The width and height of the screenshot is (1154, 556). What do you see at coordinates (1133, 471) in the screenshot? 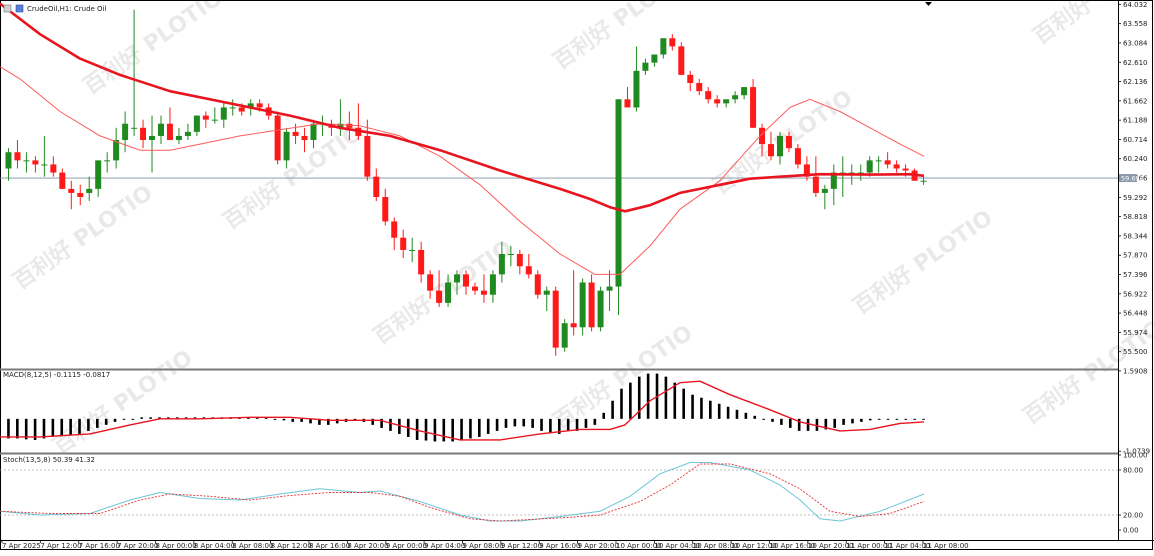
I see `stoch-axis-tick-label: 80.00` at bounding box center [1133, 471].